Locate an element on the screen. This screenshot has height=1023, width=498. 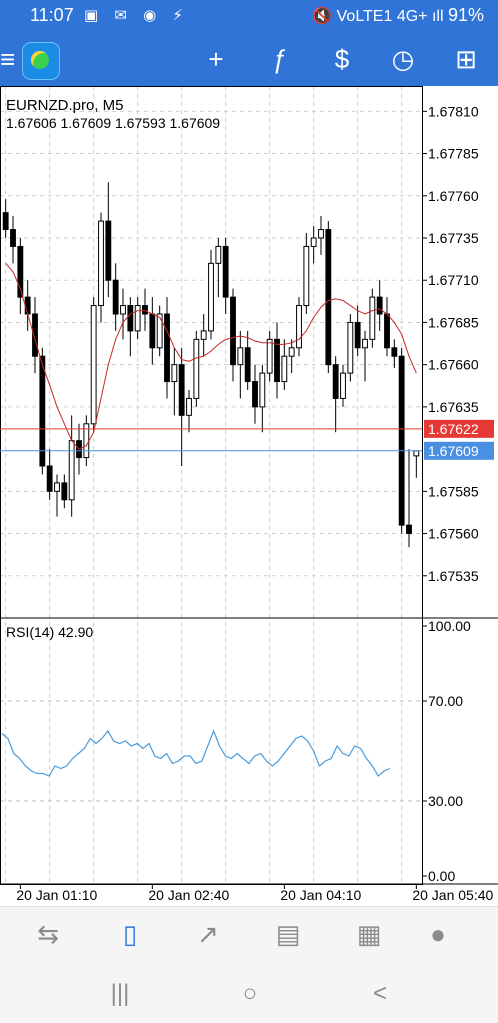
rsi-line is located at coordinates (196, 753).